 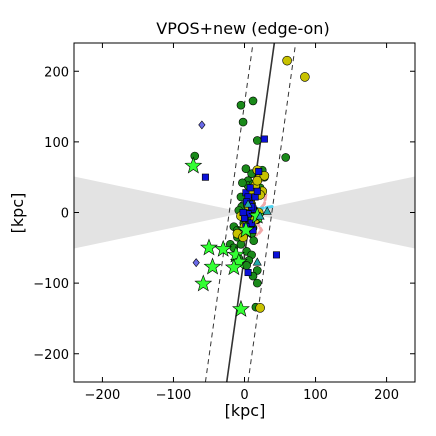 What do you see at coordinates (329, 212) in the screenshot?
I see `avoidance-wedge-right` at bounding box center [329, 212].